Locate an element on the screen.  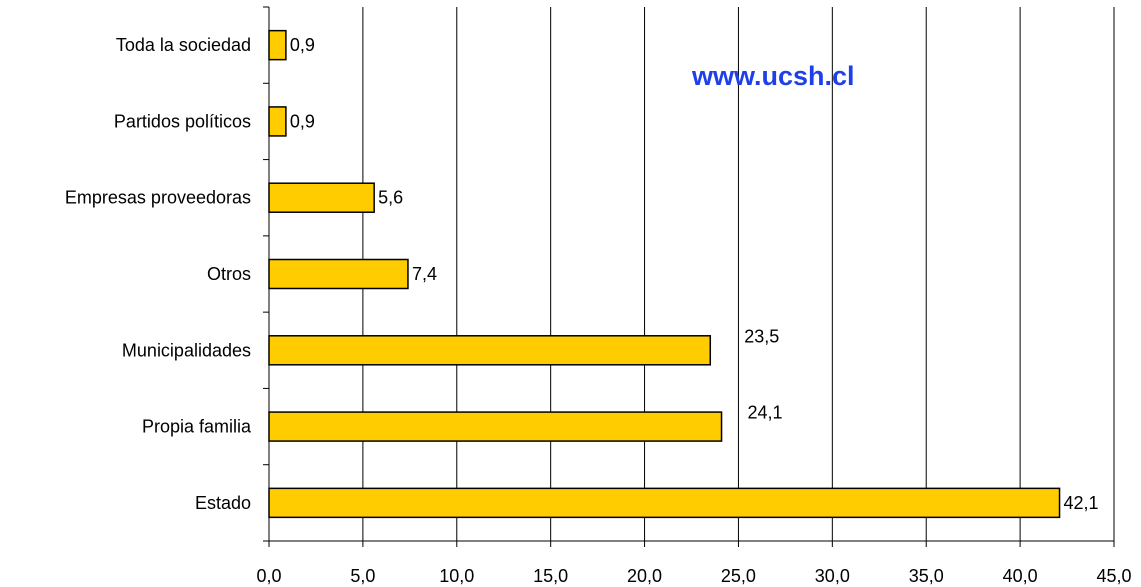
x-tick-label: 40,0 is located at coordinates (1020, 576).